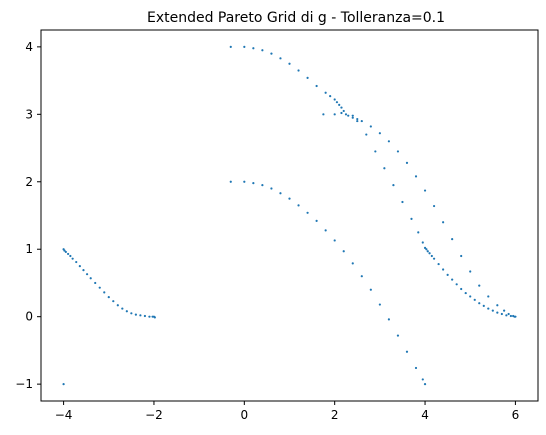 The height and width of the screenshot is (435, 546). Describe the element at coordinates (335, 415) in the screenshot. I see `x-tick-label: 2` at that location.